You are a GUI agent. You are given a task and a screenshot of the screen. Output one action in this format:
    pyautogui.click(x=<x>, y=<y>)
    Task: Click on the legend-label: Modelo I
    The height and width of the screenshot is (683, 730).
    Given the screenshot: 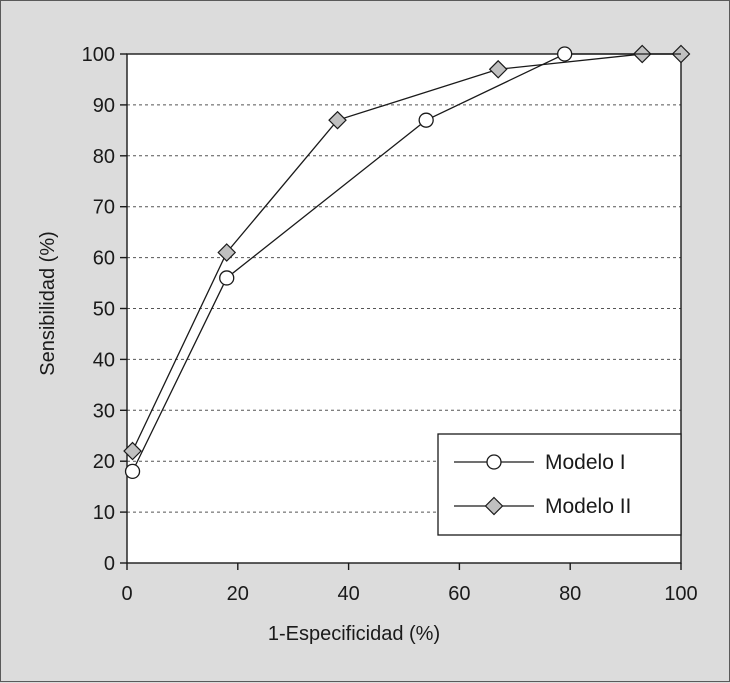 What is the action you would take?
    pyautogui.click(x=585, y=462)
    